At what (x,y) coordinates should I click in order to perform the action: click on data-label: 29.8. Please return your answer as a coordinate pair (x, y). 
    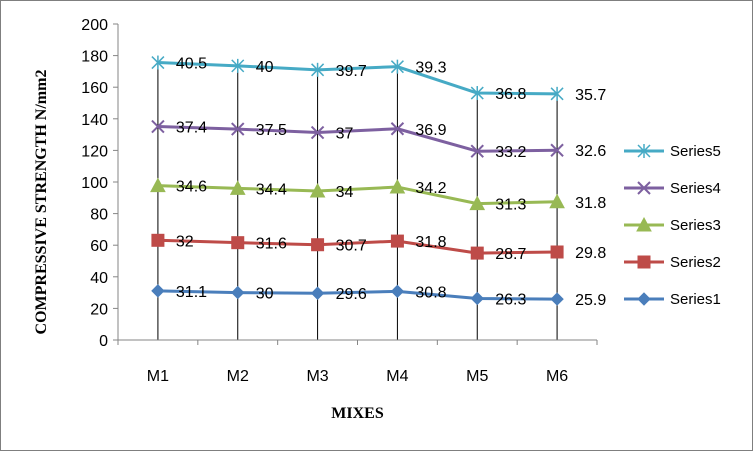
    Looking at the image, I should click on (590, 253).